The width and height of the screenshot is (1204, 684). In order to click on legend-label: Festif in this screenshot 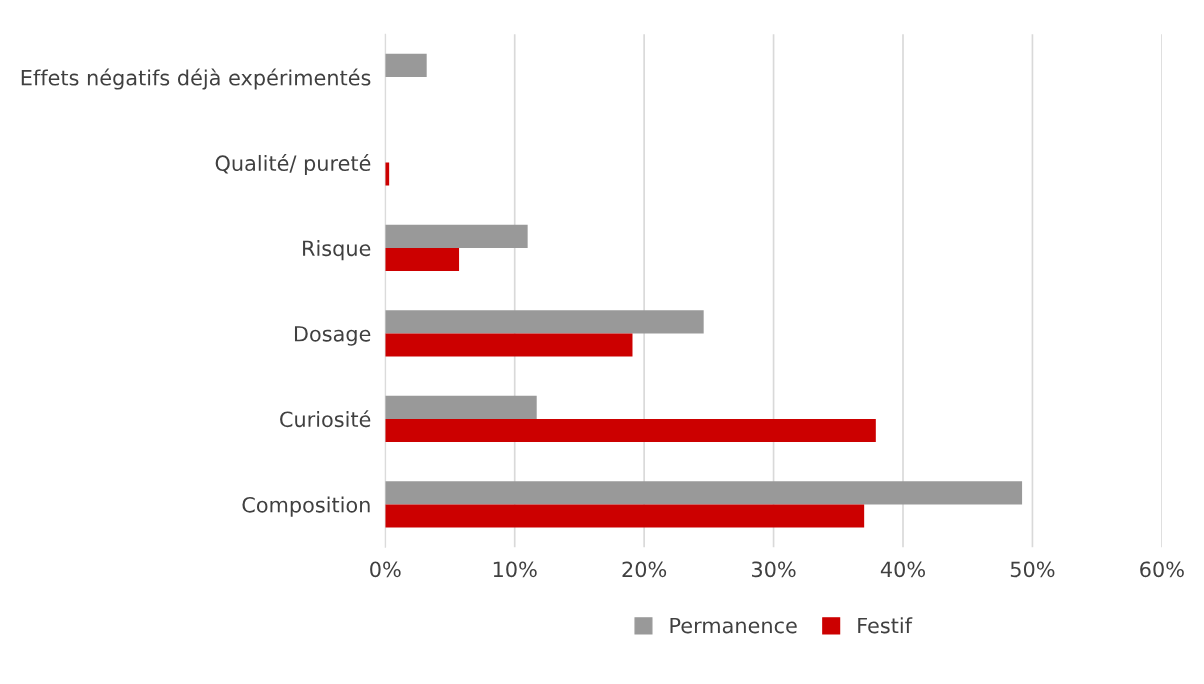, I will do `click(885, 625)`.